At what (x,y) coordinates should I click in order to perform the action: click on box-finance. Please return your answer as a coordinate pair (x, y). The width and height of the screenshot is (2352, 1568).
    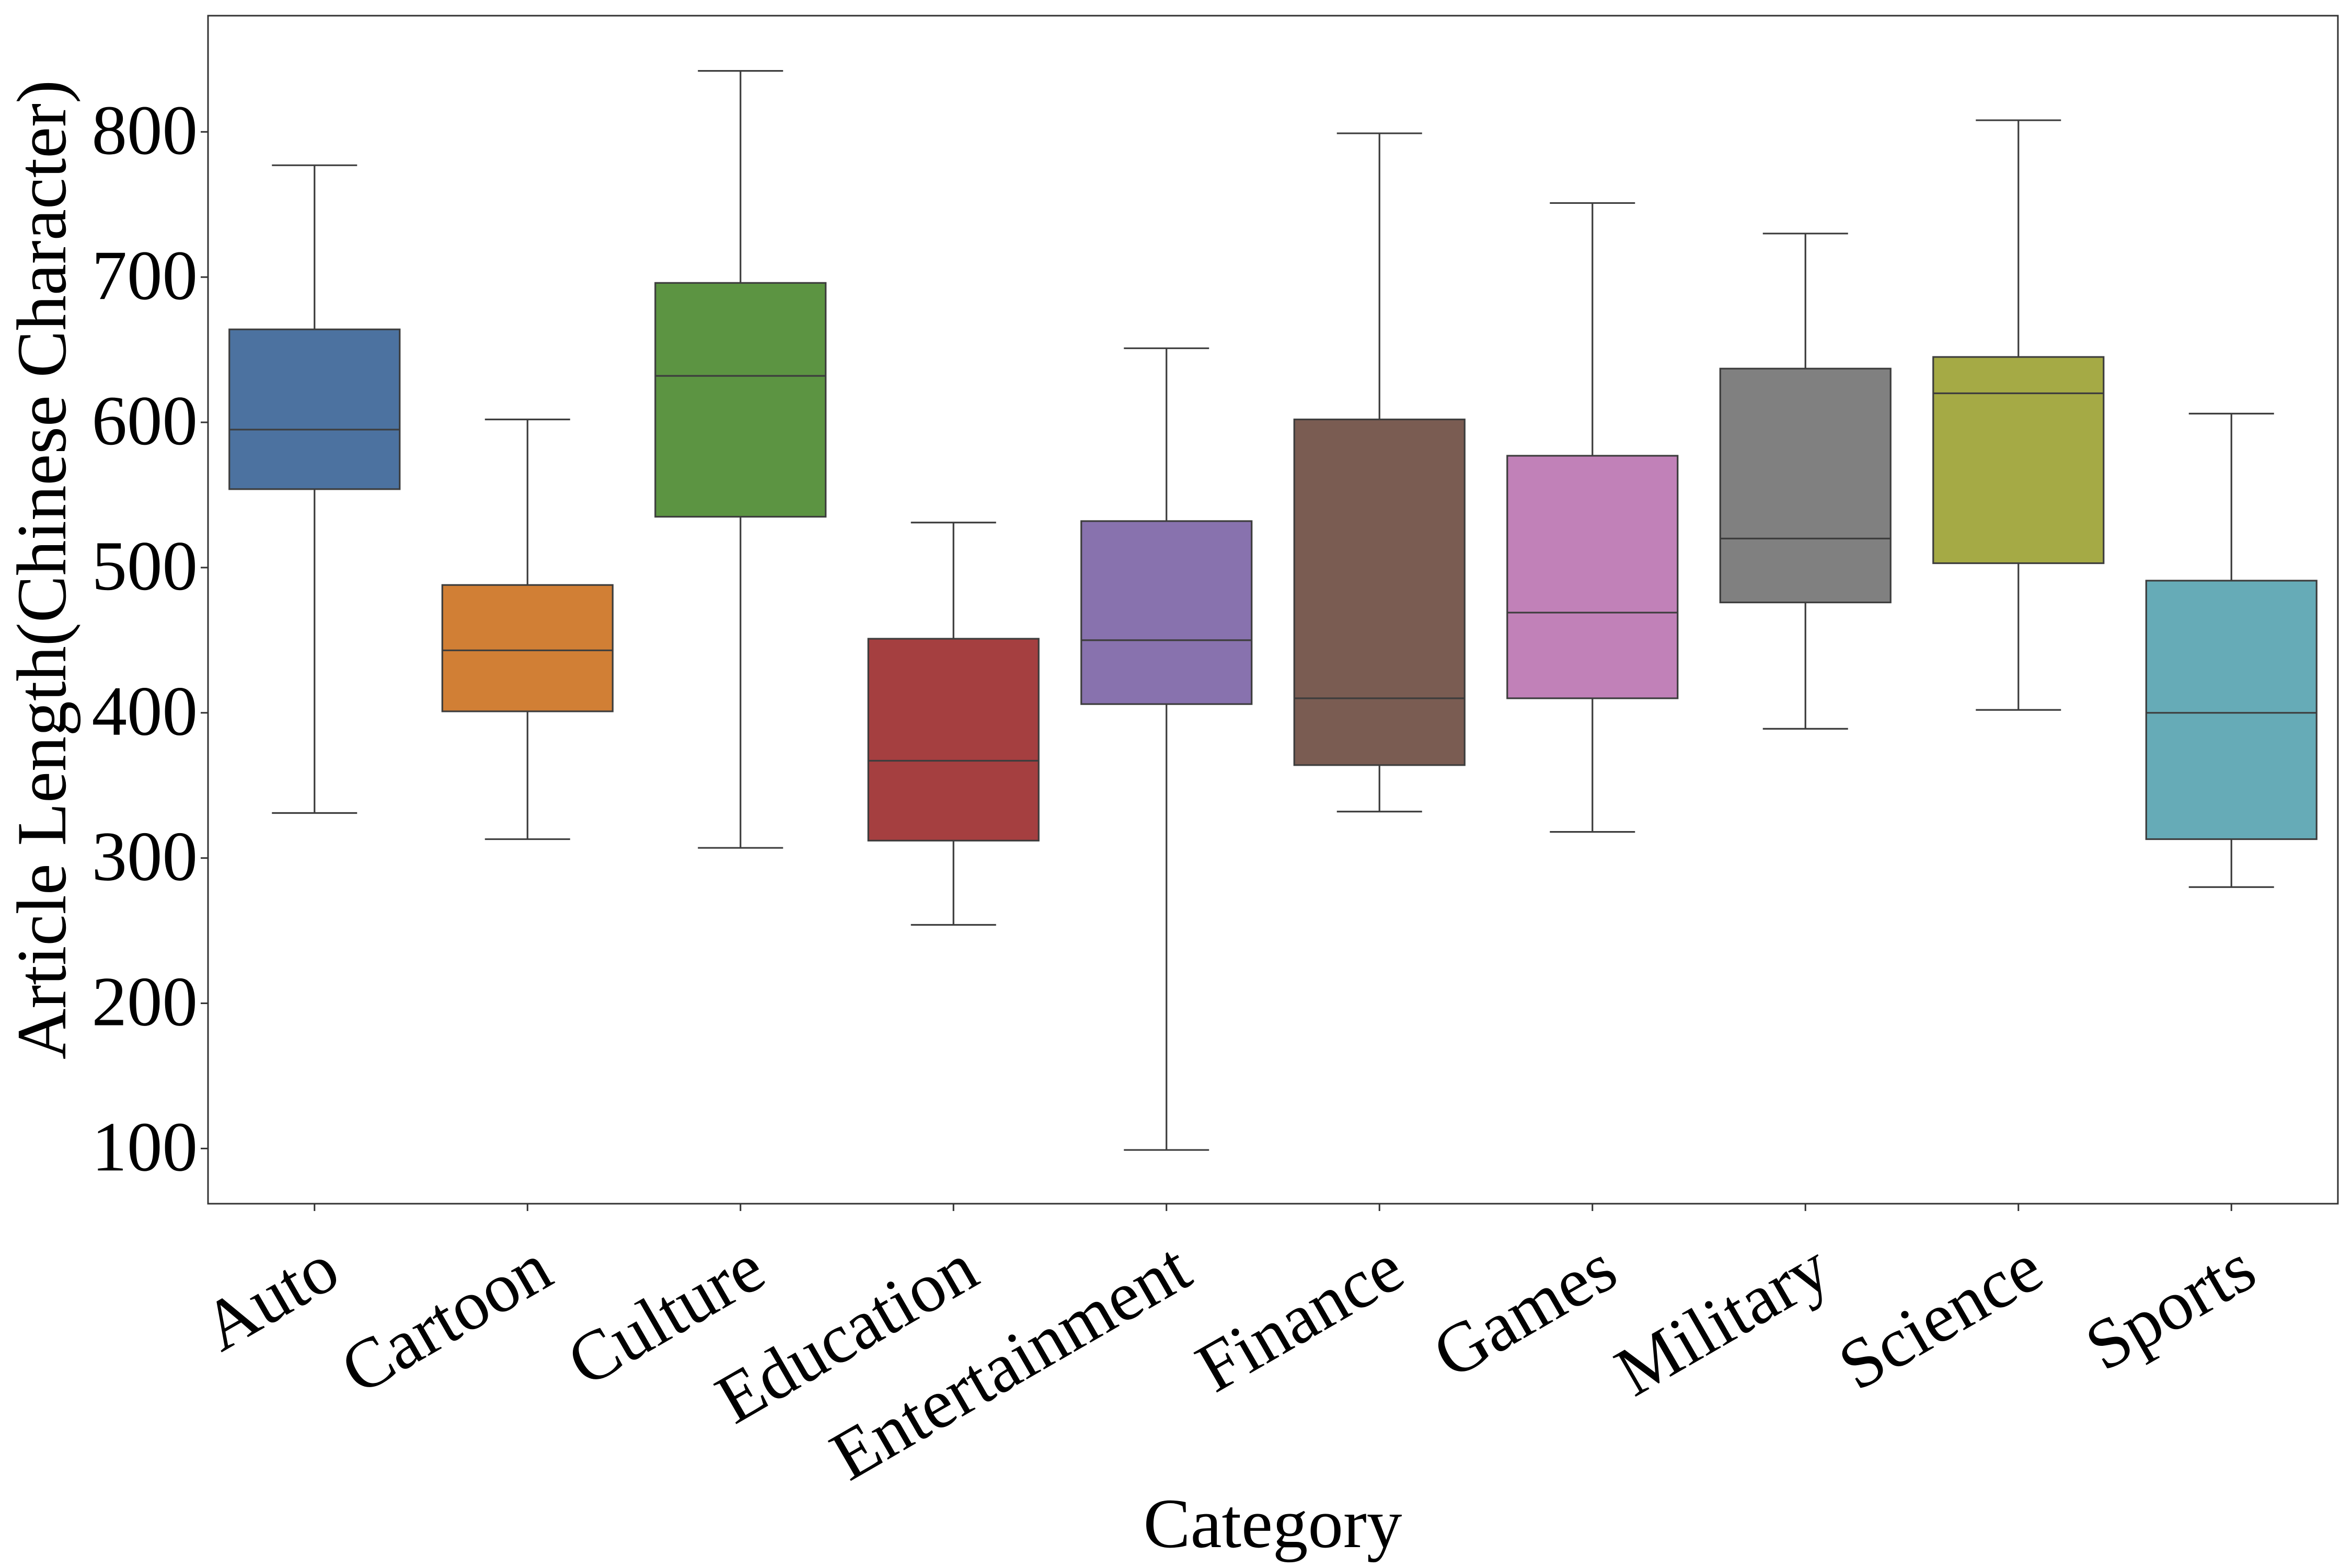
    Looking at the image, I should click on (1379, 472).